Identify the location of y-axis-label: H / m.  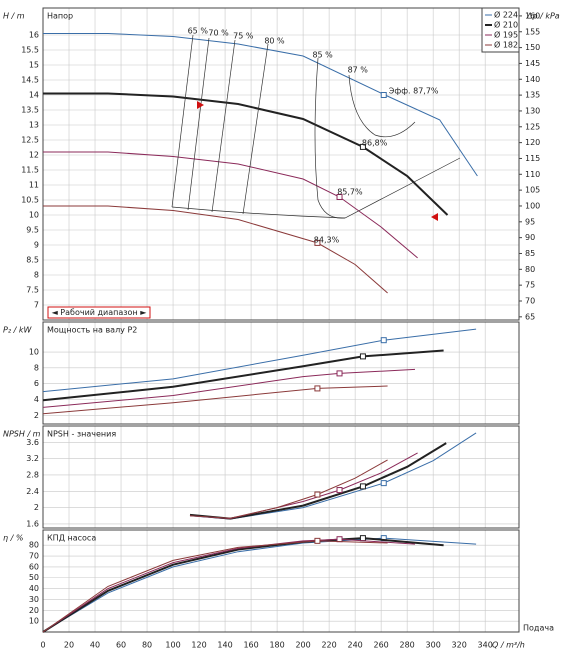
(14, 16).